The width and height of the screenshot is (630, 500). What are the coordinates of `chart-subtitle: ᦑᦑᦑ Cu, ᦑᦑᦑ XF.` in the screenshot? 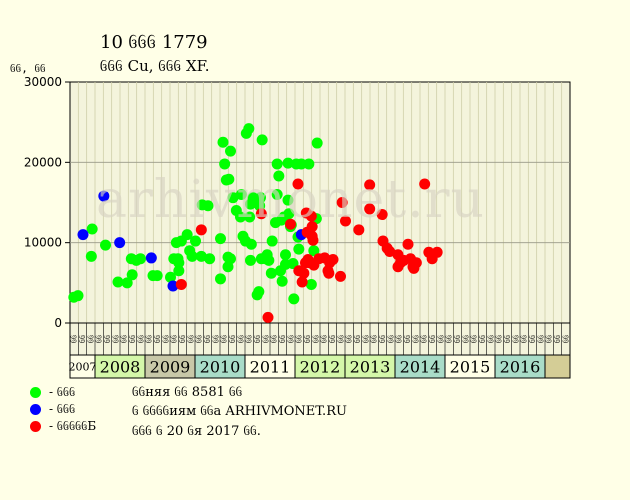 It's located at (155, 66).